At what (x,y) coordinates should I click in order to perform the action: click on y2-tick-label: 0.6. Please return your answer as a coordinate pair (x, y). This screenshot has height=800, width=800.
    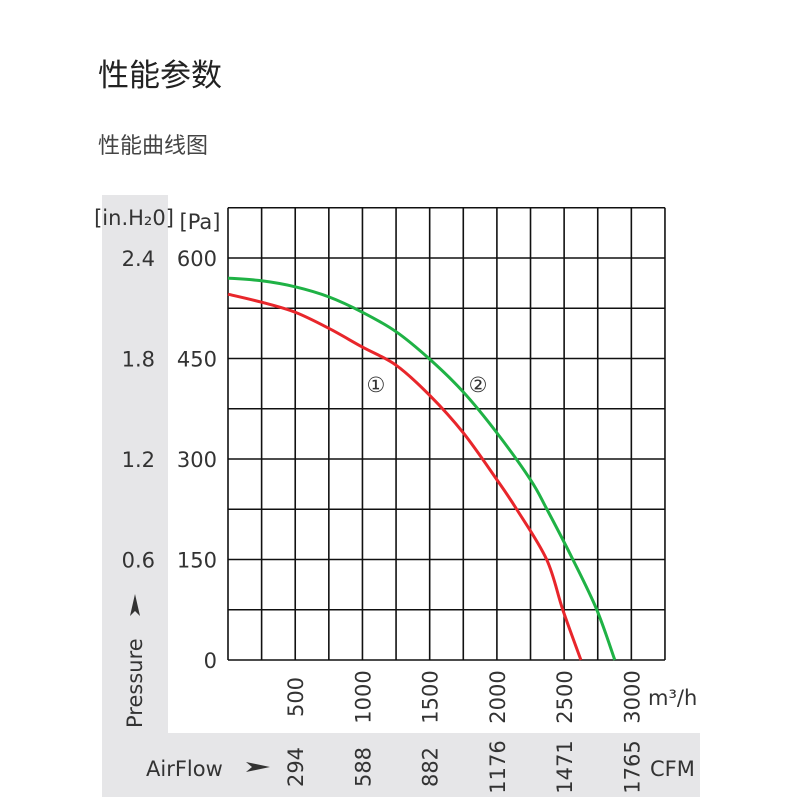
    Looking at the image, I should click on (138, 561).